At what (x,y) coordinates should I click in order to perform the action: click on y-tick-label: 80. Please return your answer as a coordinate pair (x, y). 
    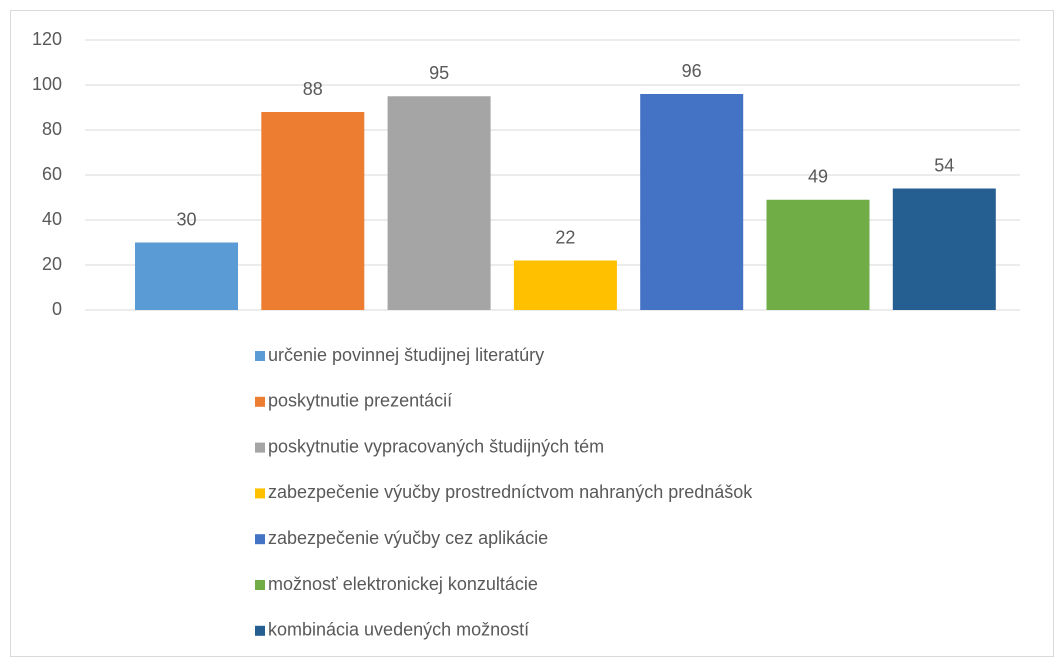
    Looking at the image, I should click on (52, 129).